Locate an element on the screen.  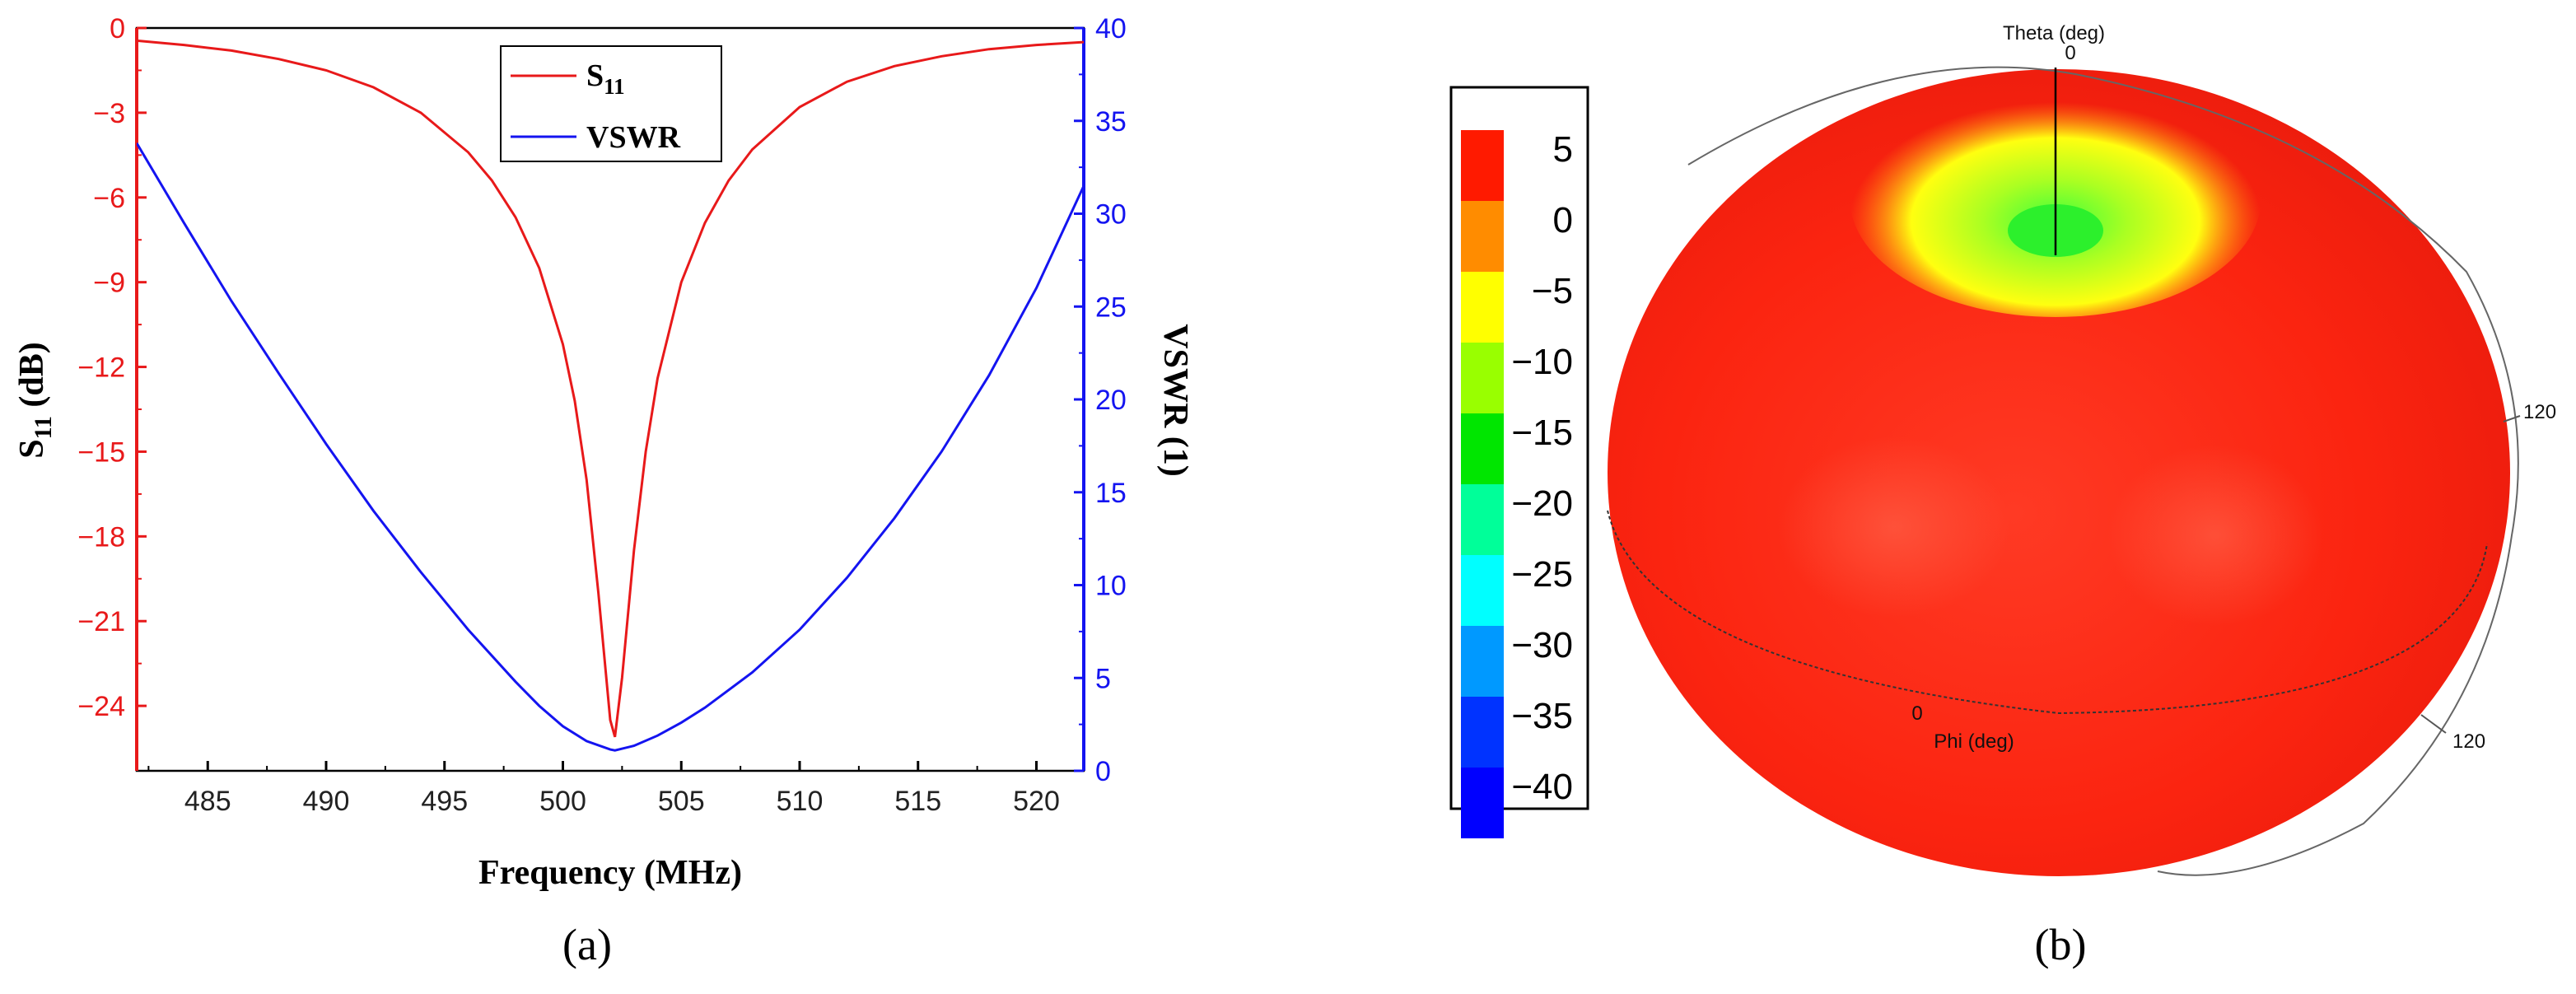
left-y-ticks: 0 −3 −6 −9 −12 −15 −18 −21 −24 is located at coordinates (112, 367).